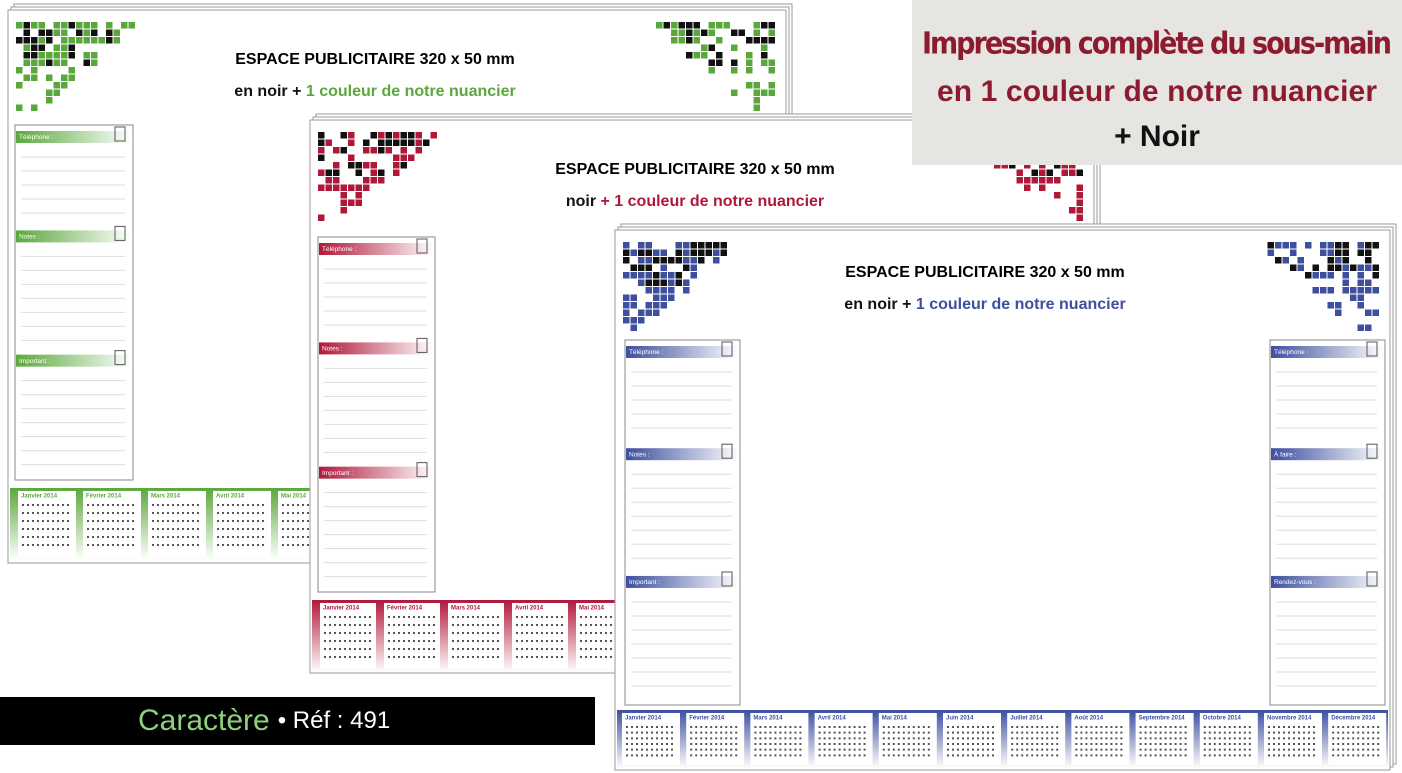  Describe the element at coordinates (405, 609) in the screenshot. I see `month-name: Février 2014` at that location.